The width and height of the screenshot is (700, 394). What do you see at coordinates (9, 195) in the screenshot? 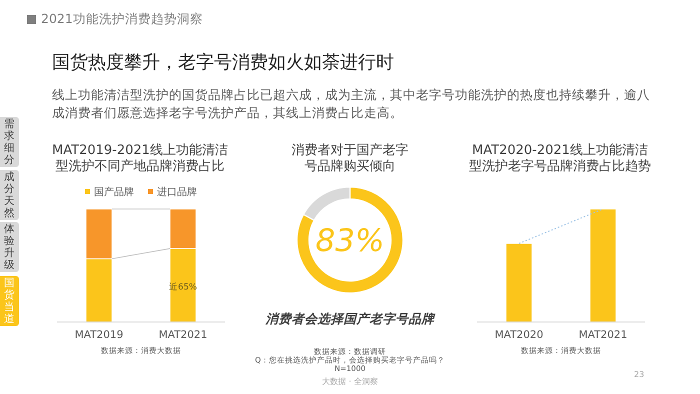
I see `text: 成分天然` at bounding box center [9, 195].